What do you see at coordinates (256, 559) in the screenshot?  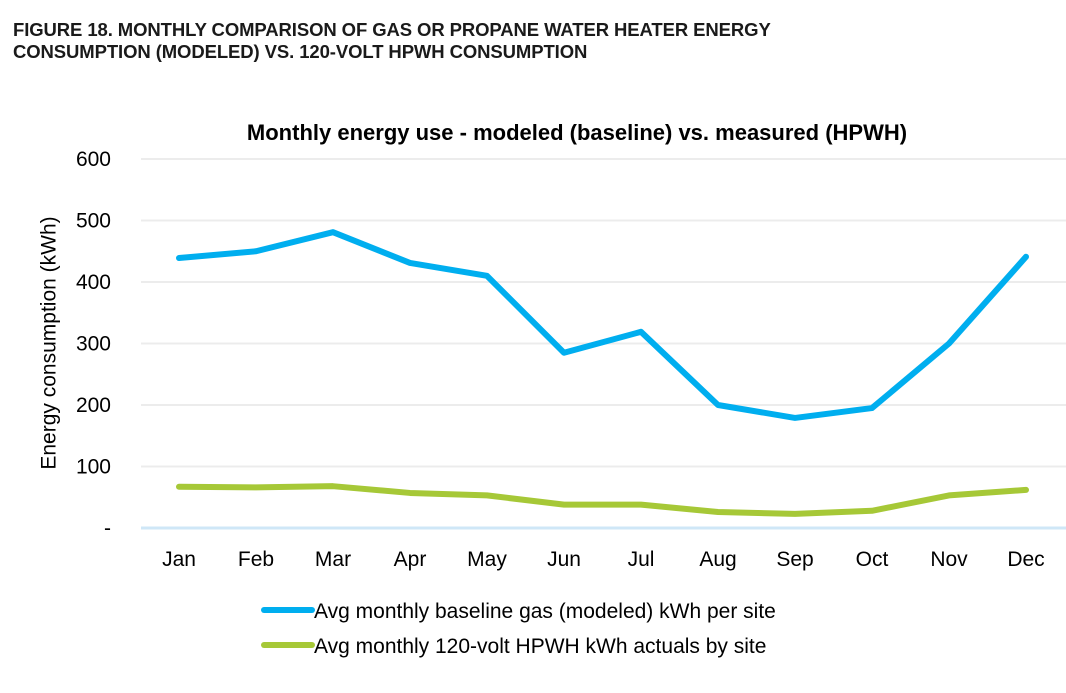 I see `x-tick-label: Feb` at bounding box center [256, 559].